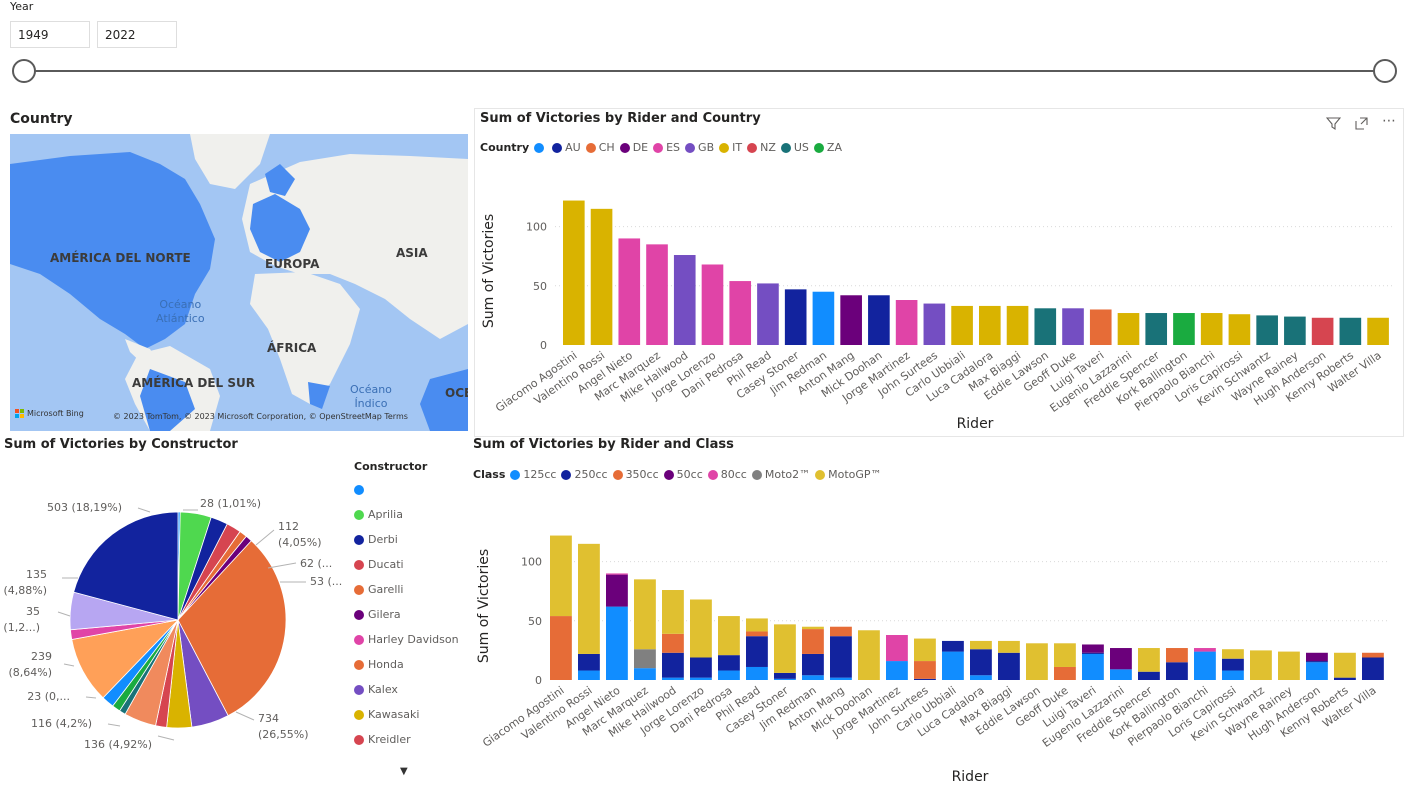 This screenshot has height=790, width=1405. What do you see at coordinates (727, 474) in the screenshot?
I see `class-legend-item-80cc: 80cc` at bounding box center [727, 474].